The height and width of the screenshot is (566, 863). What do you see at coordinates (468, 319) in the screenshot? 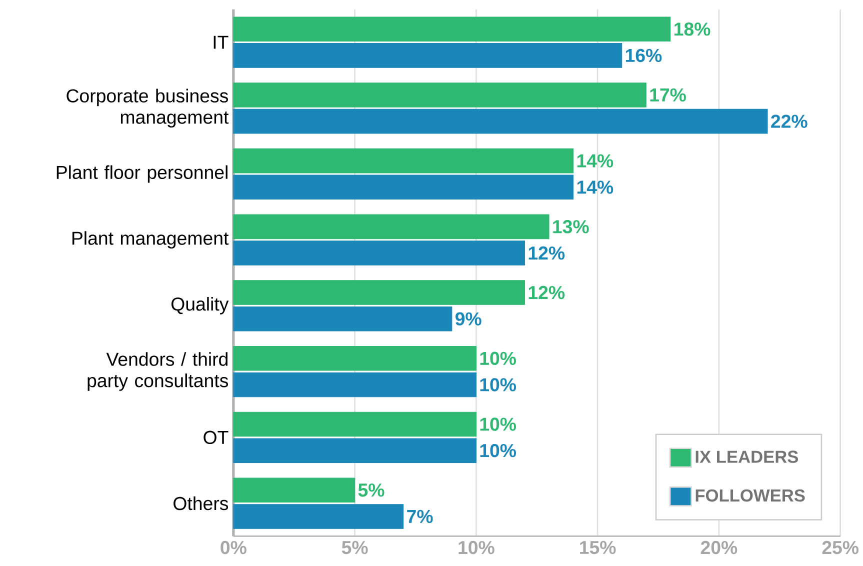
I see `data-label: 9%` at bounding box center [468, 319].